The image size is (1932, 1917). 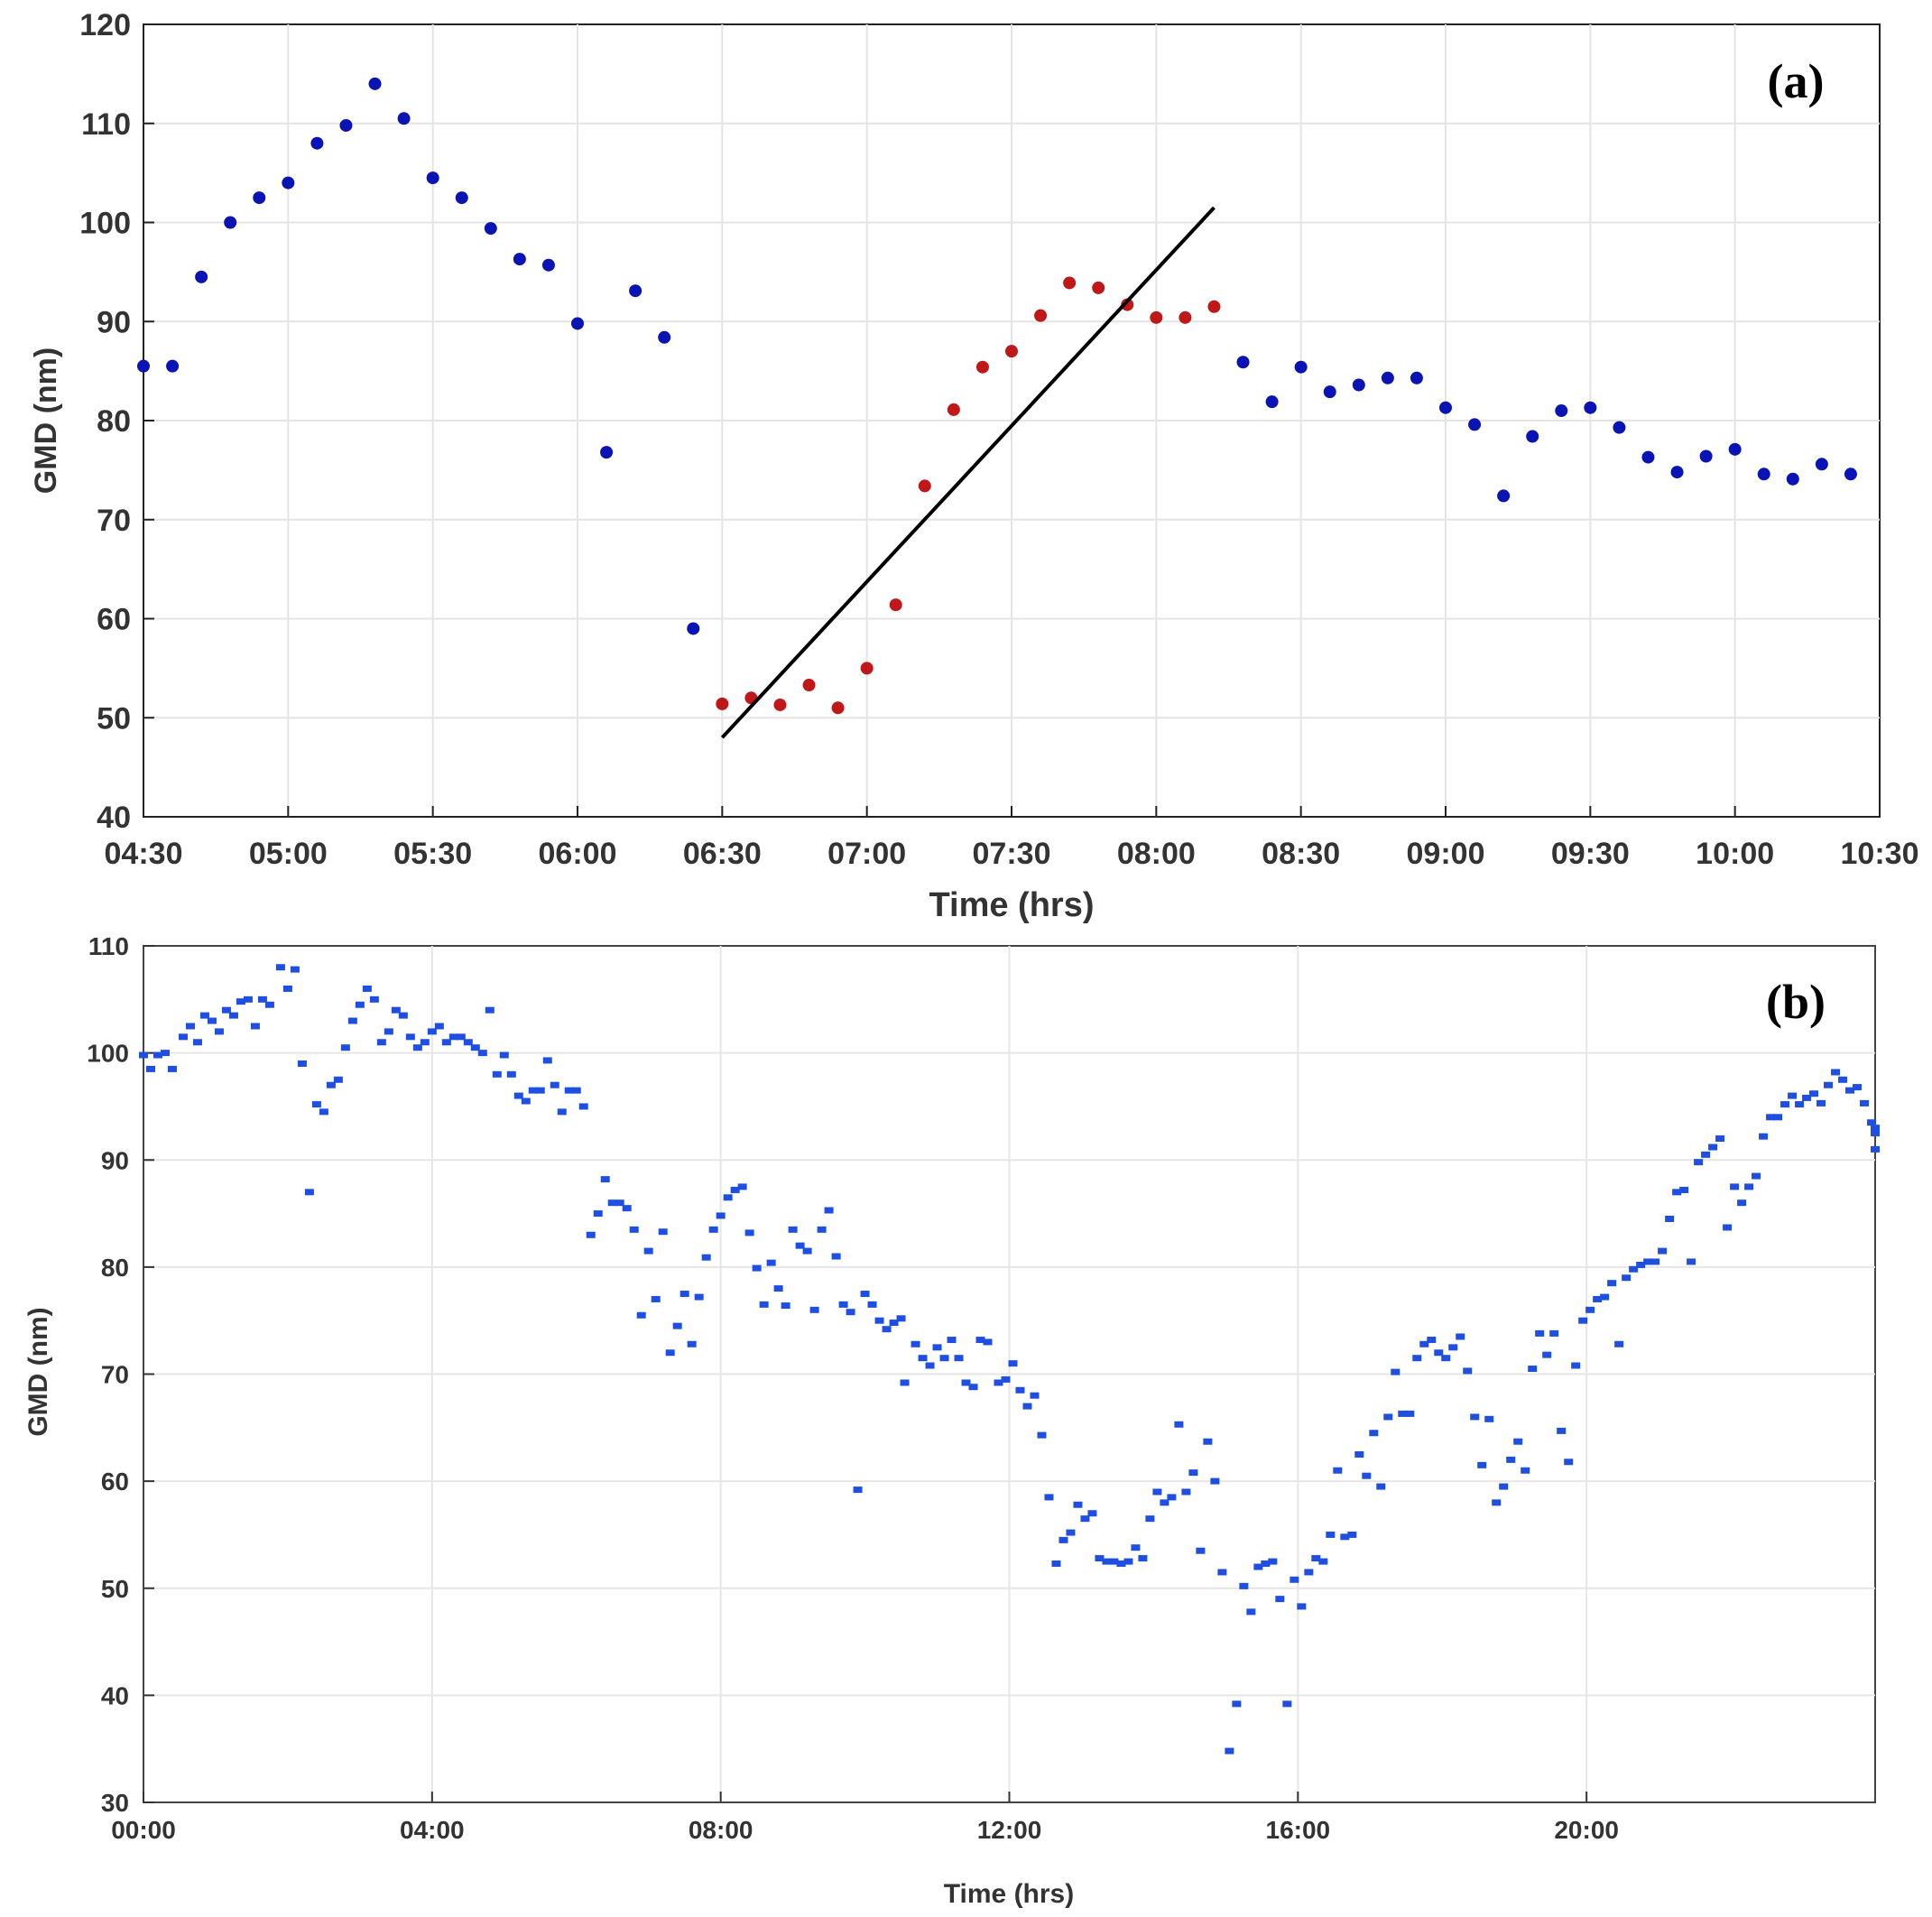 What do you see at coordinates (106, 124) in the screenshot?
I see `panel-a-y-tick-label: 110` at bounding box center [106, 124].